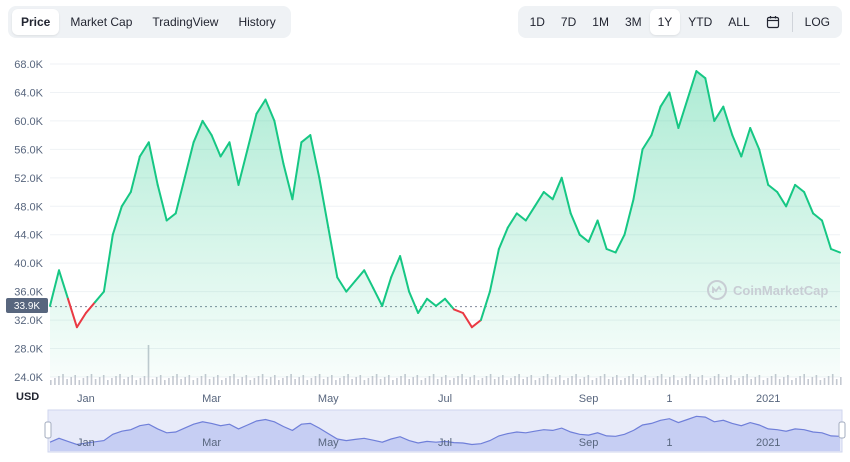 Image resolution: width=850 pixels, height=462 pixels. I want to click on log-scale-button: LOG, so click(817, 22).